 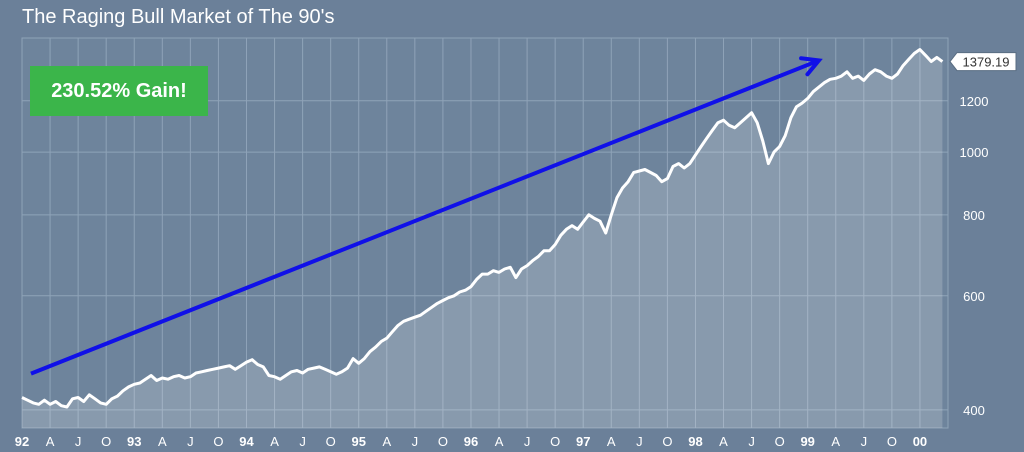 What do you see at coordinates (22, 441) in the screenshot?
I see `x-tick-label: 92` at bounding box center [22, 441].